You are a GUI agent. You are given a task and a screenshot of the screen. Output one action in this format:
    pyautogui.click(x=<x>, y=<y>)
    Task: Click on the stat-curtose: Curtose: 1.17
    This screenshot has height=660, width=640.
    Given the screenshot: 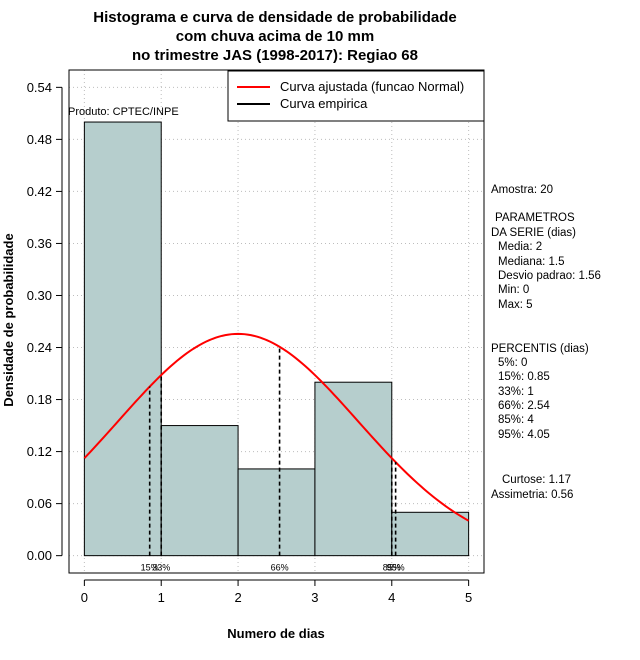 What is the action you would take?
    pyautogui.click(x=536, y=480)
    